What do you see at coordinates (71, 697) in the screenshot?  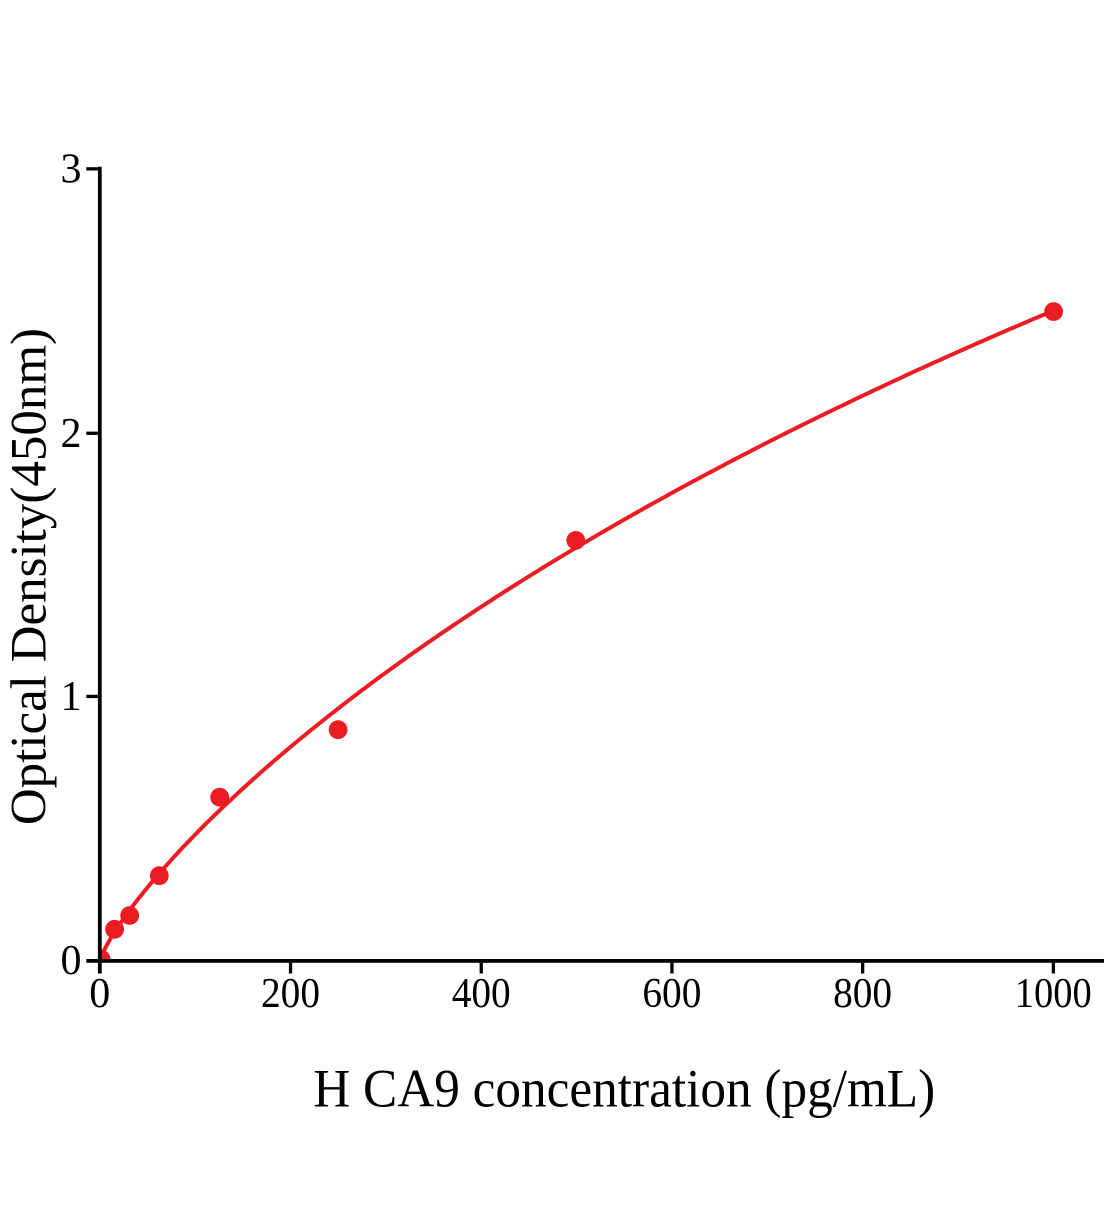 I see `svg-text: 1` at bounding box center [71, 697].